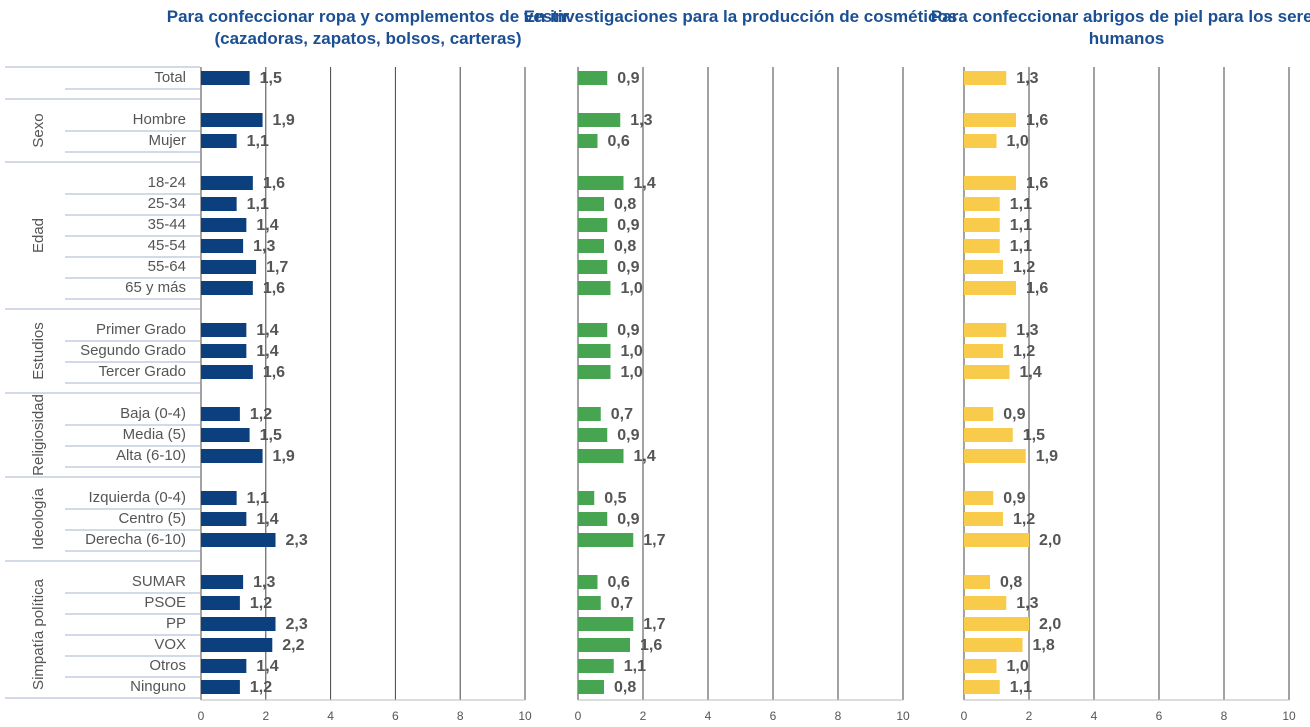  I want to click on category-label: Alta (6-10), so click(151, 455).